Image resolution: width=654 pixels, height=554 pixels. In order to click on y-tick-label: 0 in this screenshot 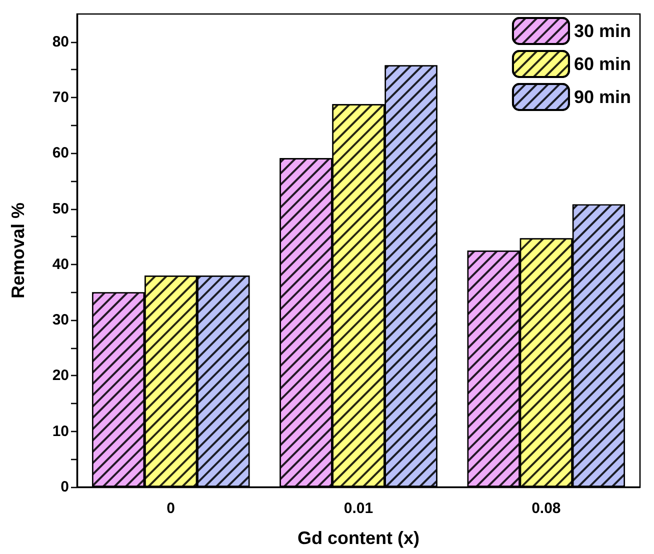, I will do `click(64, 487)`.